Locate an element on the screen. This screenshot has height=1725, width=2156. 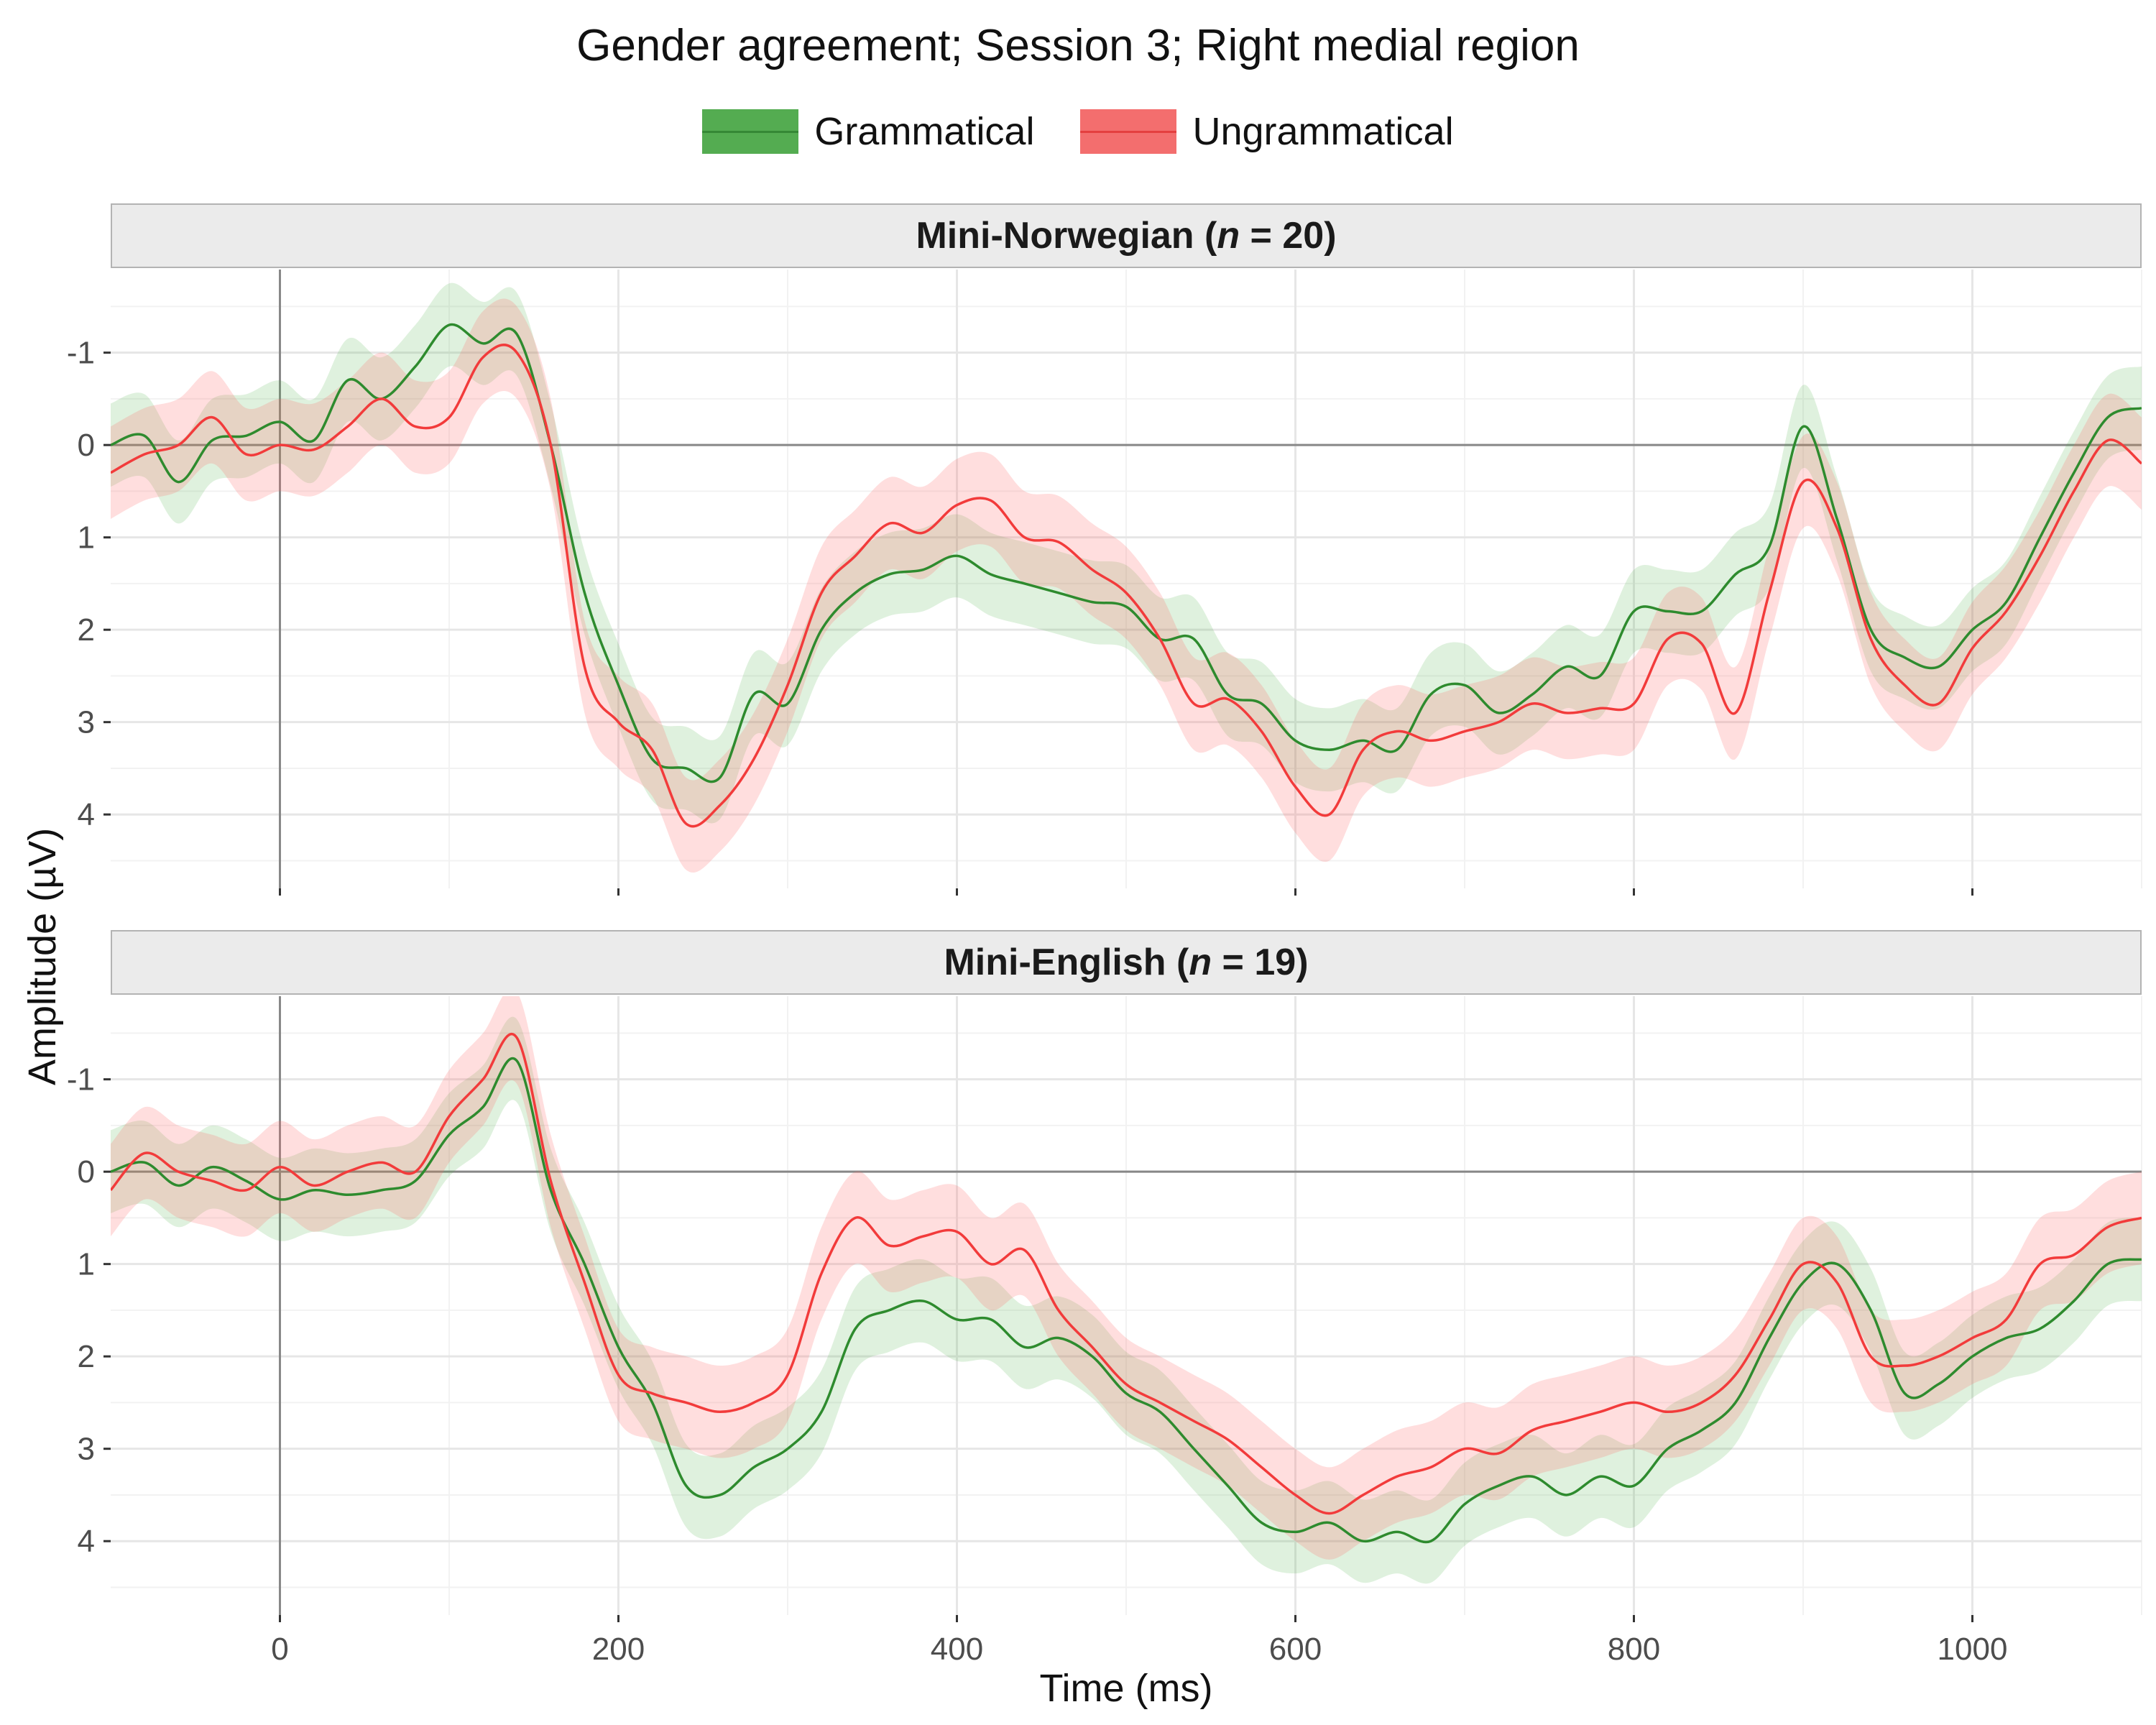
panel-strip-mini-english: Mini-English (n = 19) is located at coordinates (1126, 962).